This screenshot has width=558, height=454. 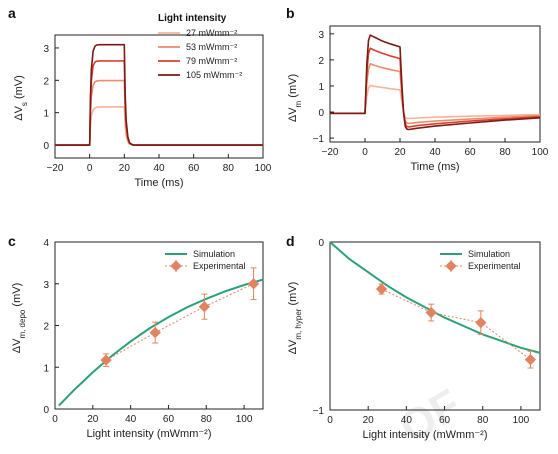 I want to click on y-axis-label: ΔVm, hyper (mV), so click(x=295, y=318).